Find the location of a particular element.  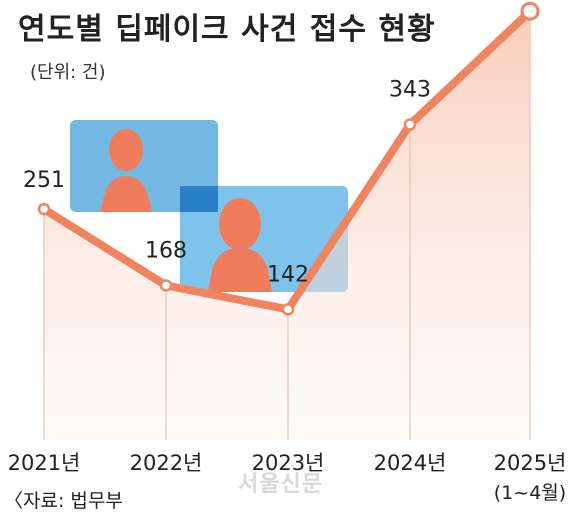

unit-label: (단위: 건) is located at coordinates (68, 72).